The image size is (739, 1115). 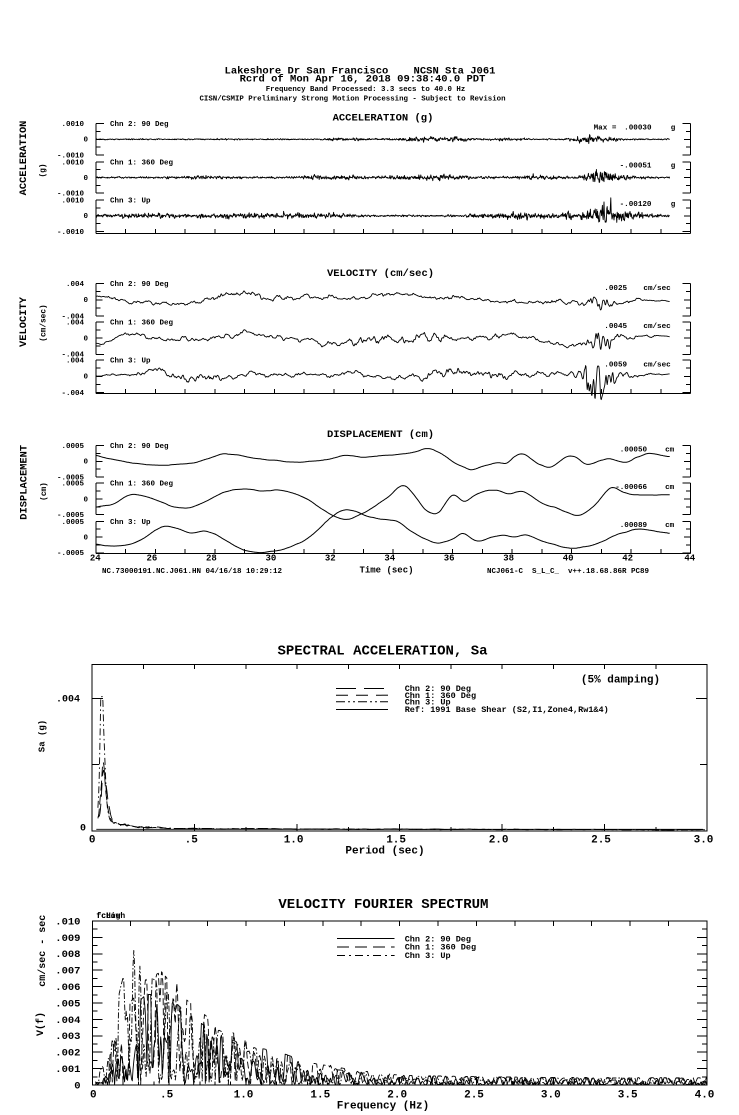 What do you see at coordinates (620, 681) in the screenshot?
I see `svg-text: (5% damping)` at bounding box center [620, 681].